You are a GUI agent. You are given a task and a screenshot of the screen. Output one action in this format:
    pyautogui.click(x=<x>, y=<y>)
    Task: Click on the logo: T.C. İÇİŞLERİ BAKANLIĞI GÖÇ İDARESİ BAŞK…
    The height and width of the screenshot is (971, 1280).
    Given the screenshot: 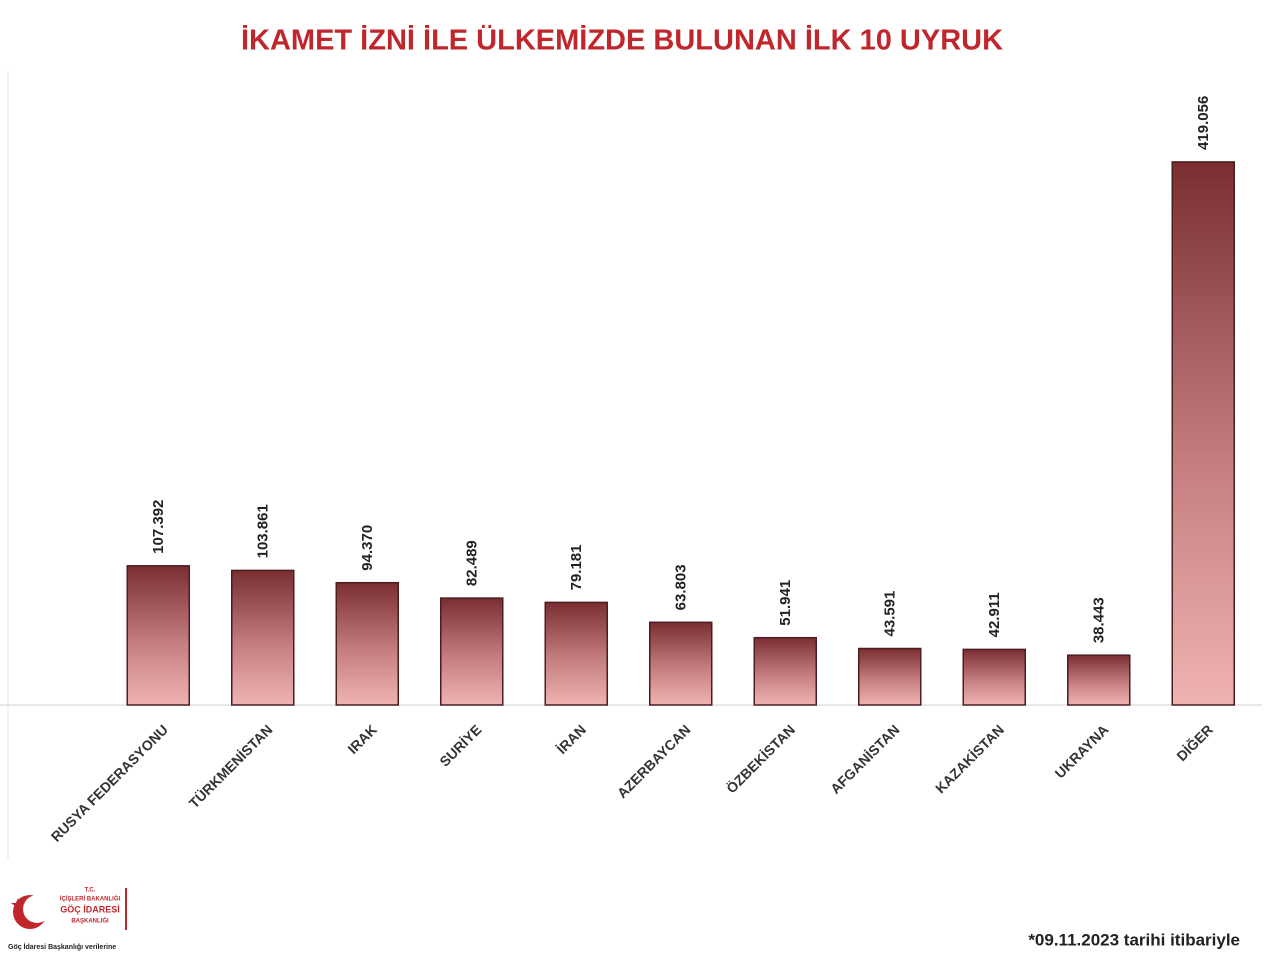 What is the action you would take?
    pyautogui.click(x=67, y=919)
    